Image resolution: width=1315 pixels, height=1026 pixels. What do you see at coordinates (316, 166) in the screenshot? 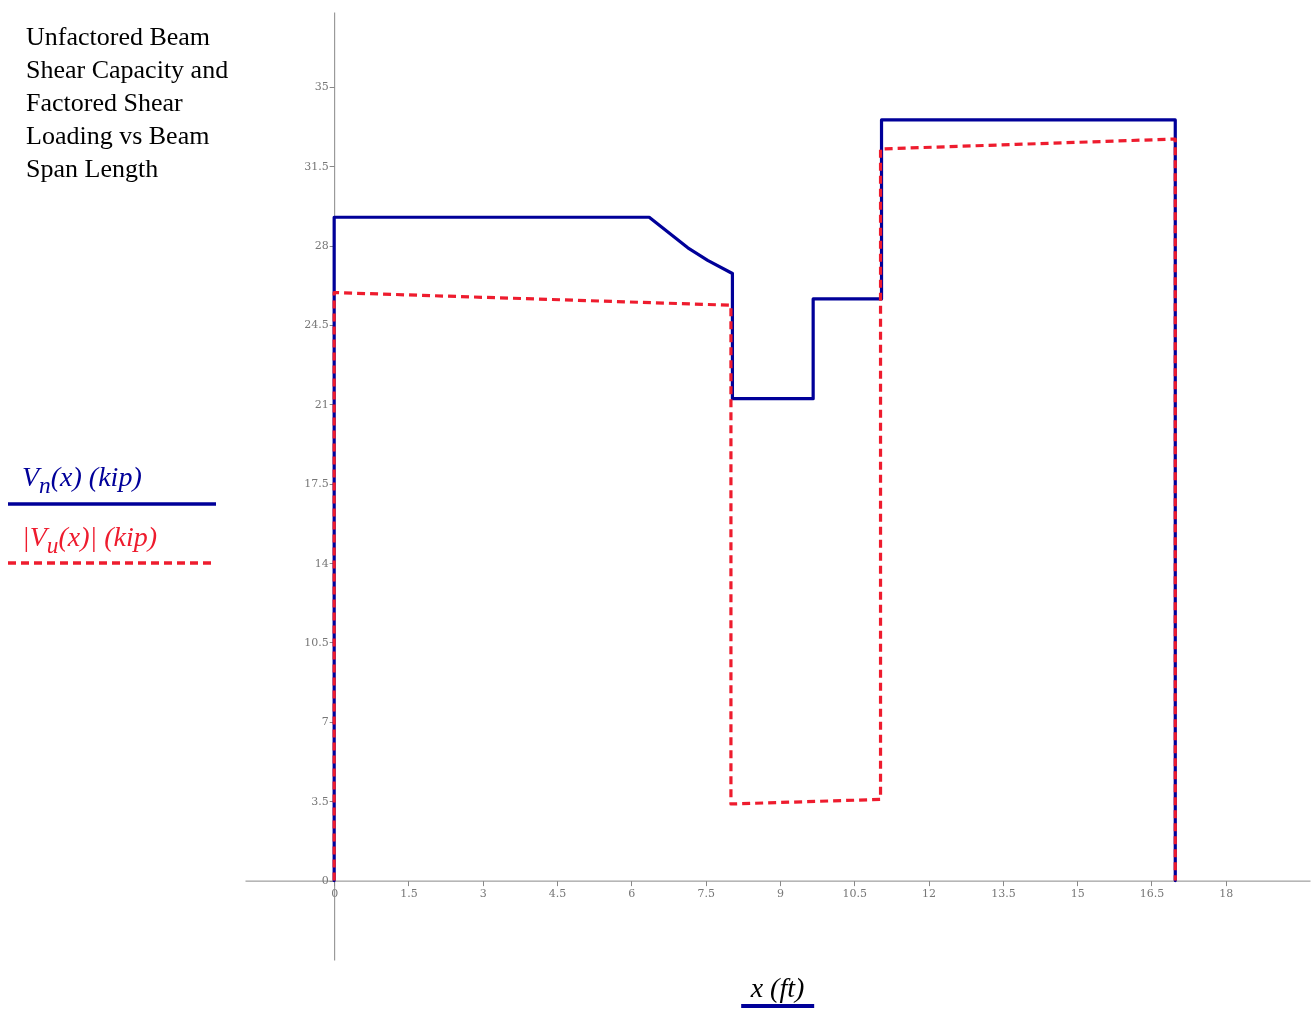
I see `y-tick-label: 31.5` at bounding box center [316, 166].